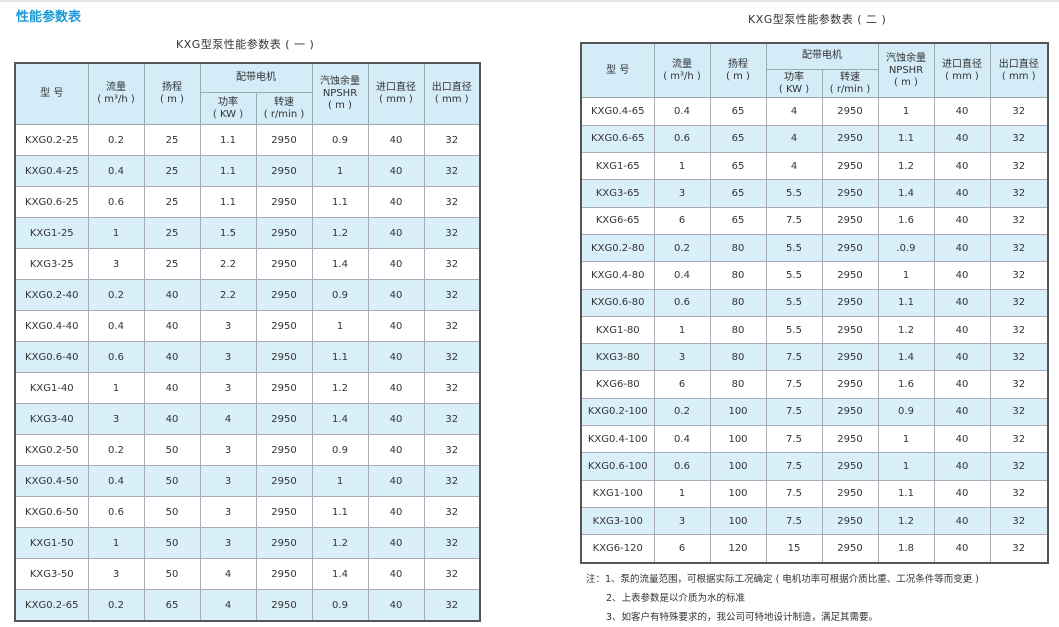 The height and width of the screenshot is (627, 1059). I want to click on table-row: KXG0.6-25 0.6 25 1.1 2950 1.1 40 32, so click(247, 202).